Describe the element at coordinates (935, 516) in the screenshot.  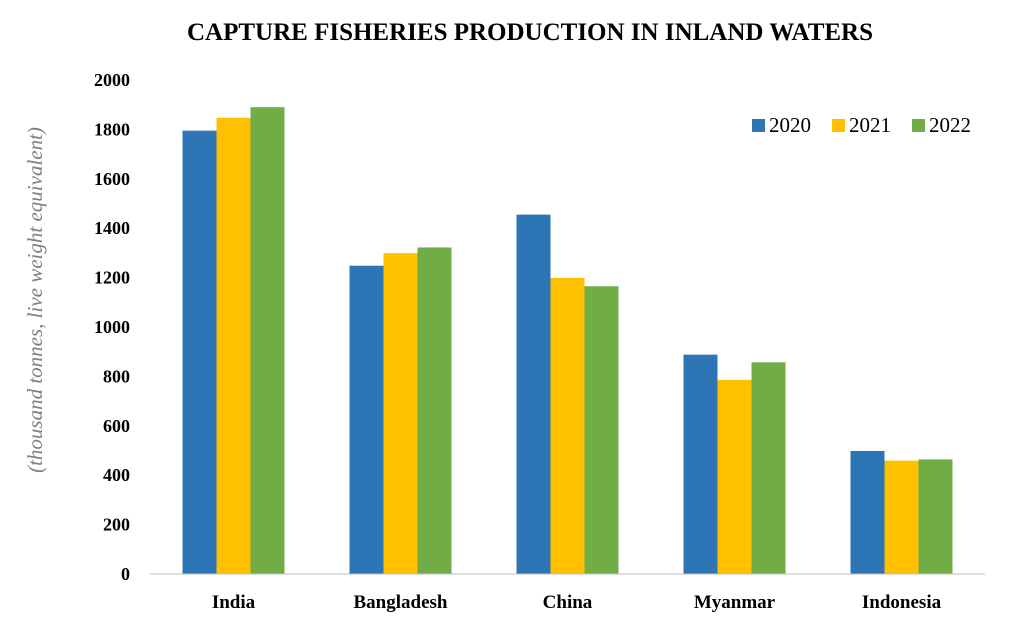
I see `bar-indonesia-2022` at that location.